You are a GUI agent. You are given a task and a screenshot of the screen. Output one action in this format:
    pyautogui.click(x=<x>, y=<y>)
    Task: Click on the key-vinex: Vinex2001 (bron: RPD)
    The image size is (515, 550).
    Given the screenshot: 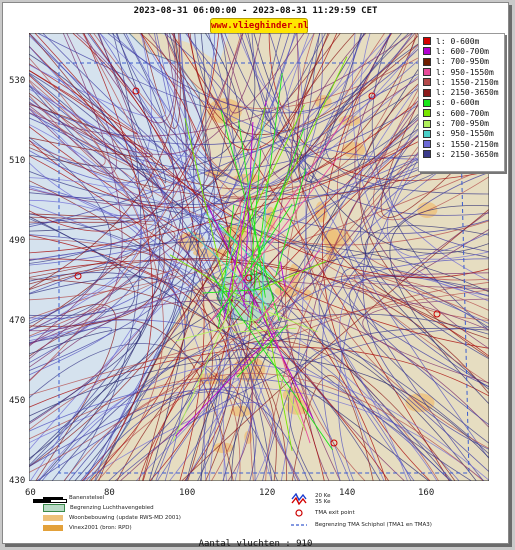 What is the action you would take?
    pyautogui.click(x=100, y=528)
    